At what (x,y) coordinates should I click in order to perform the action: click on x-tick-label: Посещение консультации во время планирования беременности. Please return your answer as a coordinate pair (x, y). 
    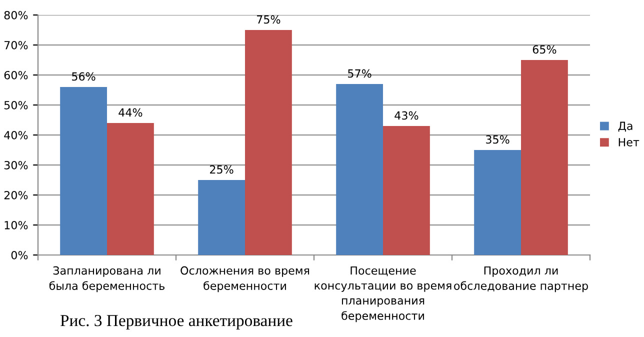
    Looking at the image, I should click on (383, 294).